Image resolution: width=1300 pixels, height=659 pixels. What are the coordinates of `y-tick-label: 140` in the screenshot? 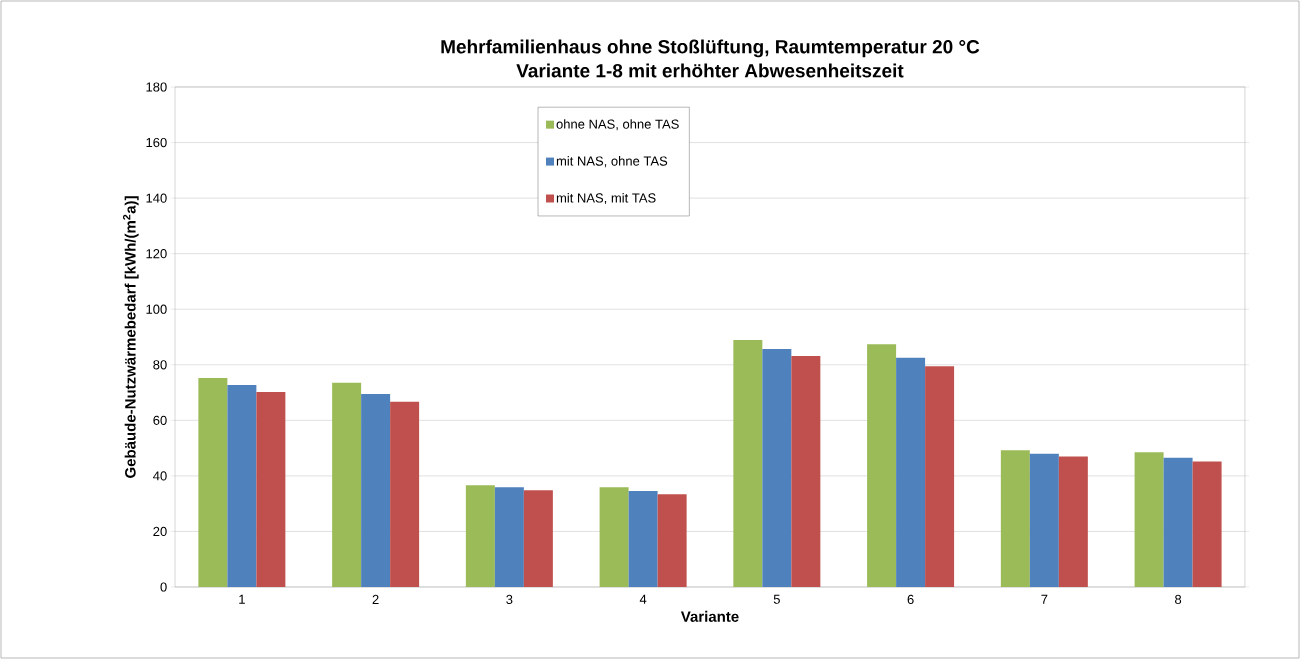 It's located at (156, 198).